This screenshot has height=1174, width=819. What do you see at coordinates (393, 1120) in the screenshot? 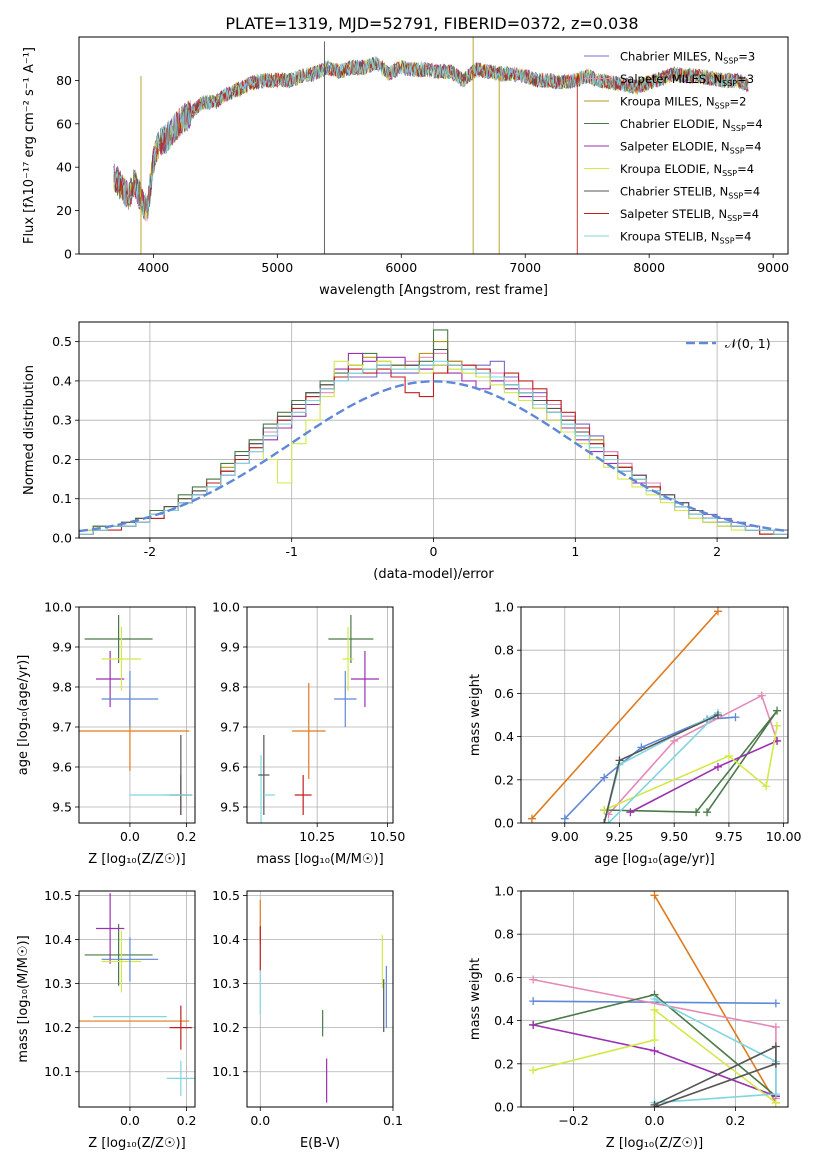
I see `x-tick-label: 0.1` at bounding box center [393, 1120].